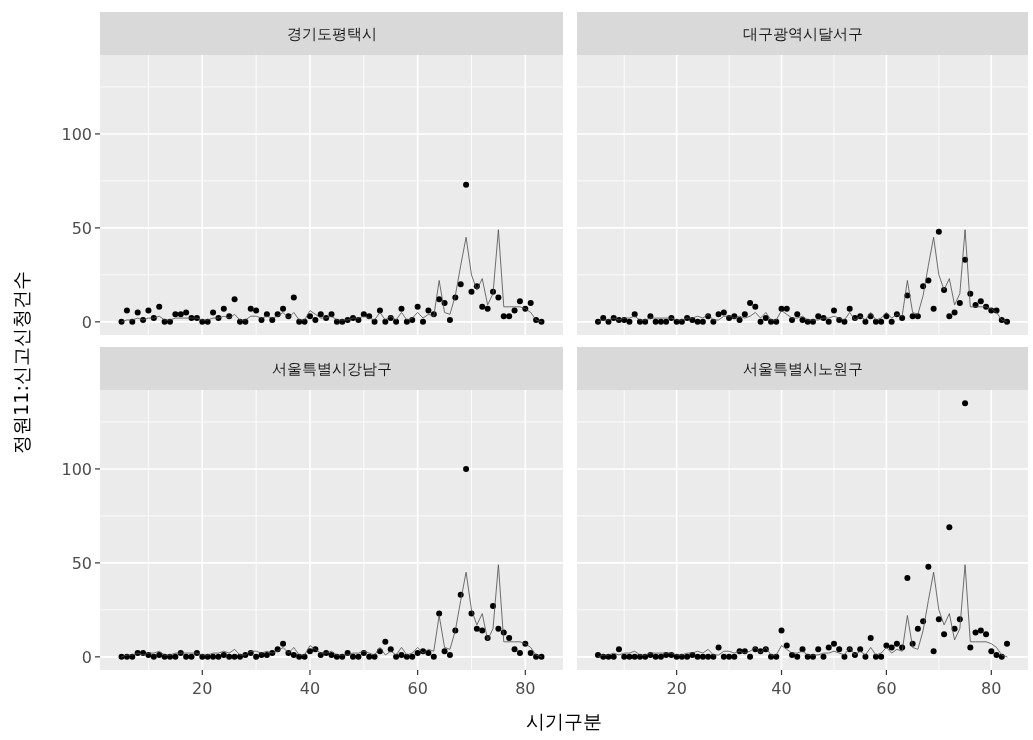  What do you see at coordinates (802, 34) in the screenshot?
I see `chart-title: 대구광역시달서구` at bounding box center [802, 34].